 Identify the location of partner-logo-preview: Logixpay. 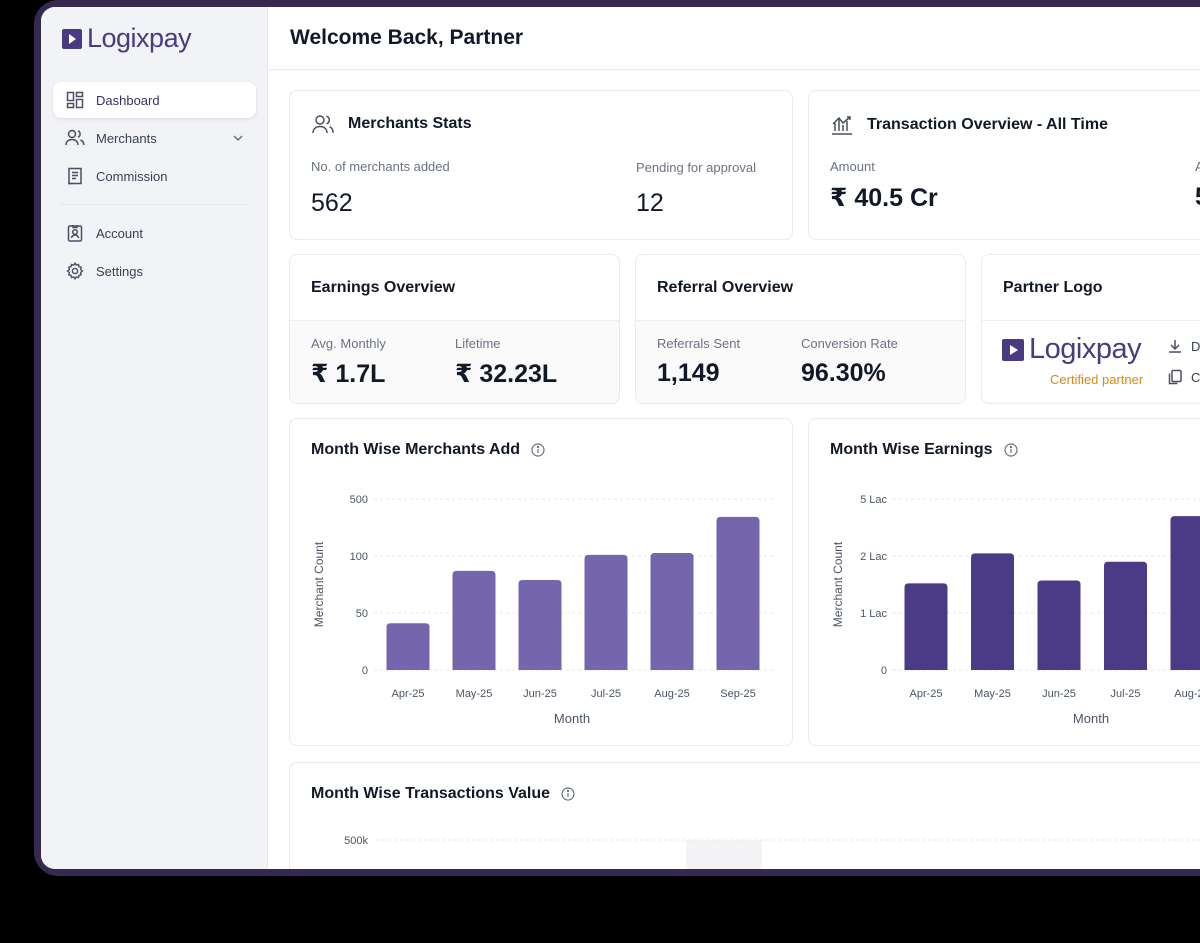
(1072, 349).